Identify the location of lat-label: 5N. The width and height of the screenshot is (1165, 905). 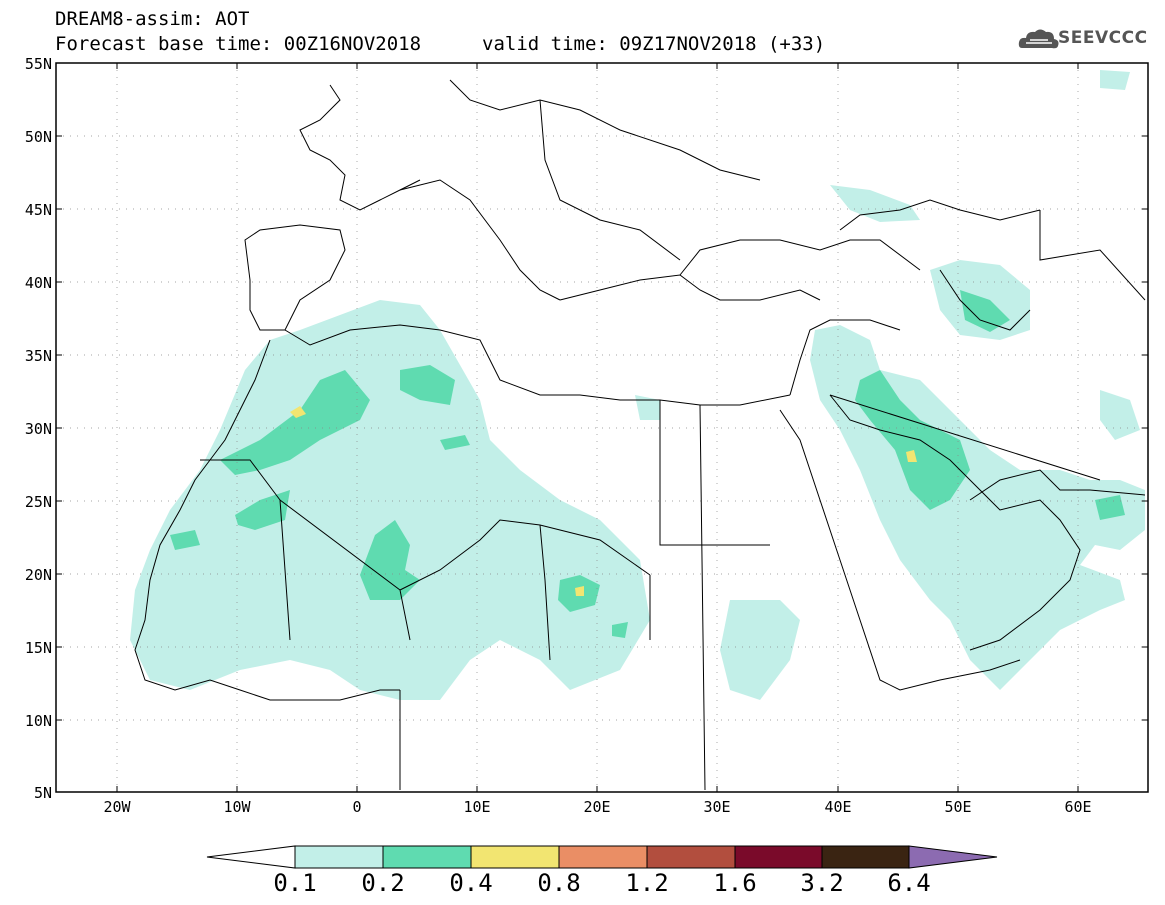
(42, 793).